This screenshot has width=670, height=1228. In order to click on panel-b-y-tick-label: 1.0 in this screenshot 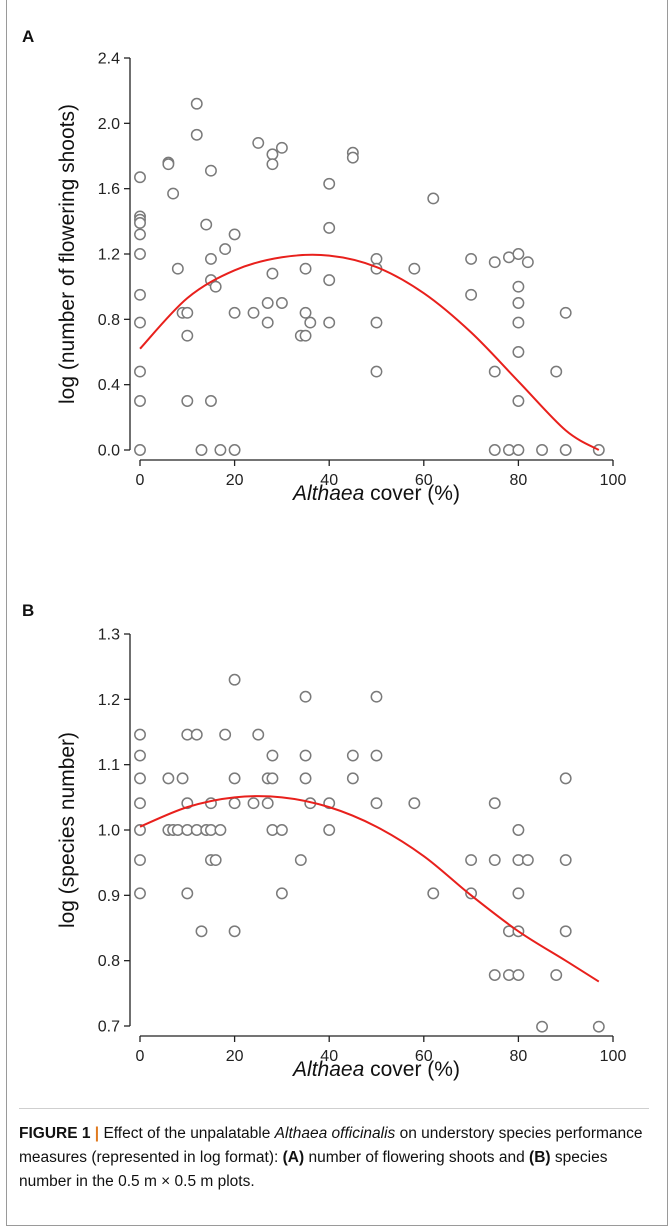, I will do `click(109, 831)`.